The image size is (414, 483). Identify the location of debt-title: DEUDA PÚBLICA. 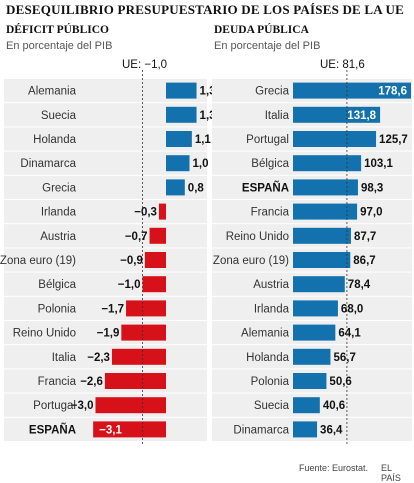
(261, 30).